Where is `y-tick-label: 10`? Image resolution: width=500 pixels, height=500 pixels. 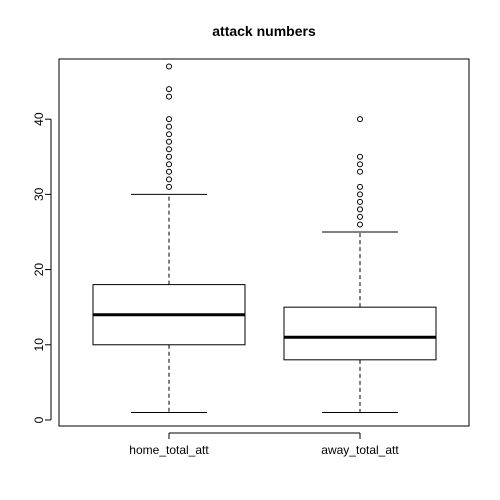
y-tick-label: 10 is located at coordinates (39, 345).